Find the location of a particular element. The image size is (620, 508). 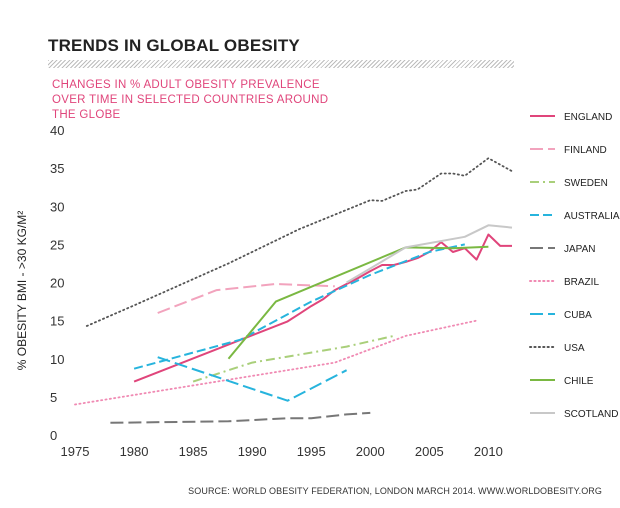

series-line-sweden is located at coordinates (293, 358).